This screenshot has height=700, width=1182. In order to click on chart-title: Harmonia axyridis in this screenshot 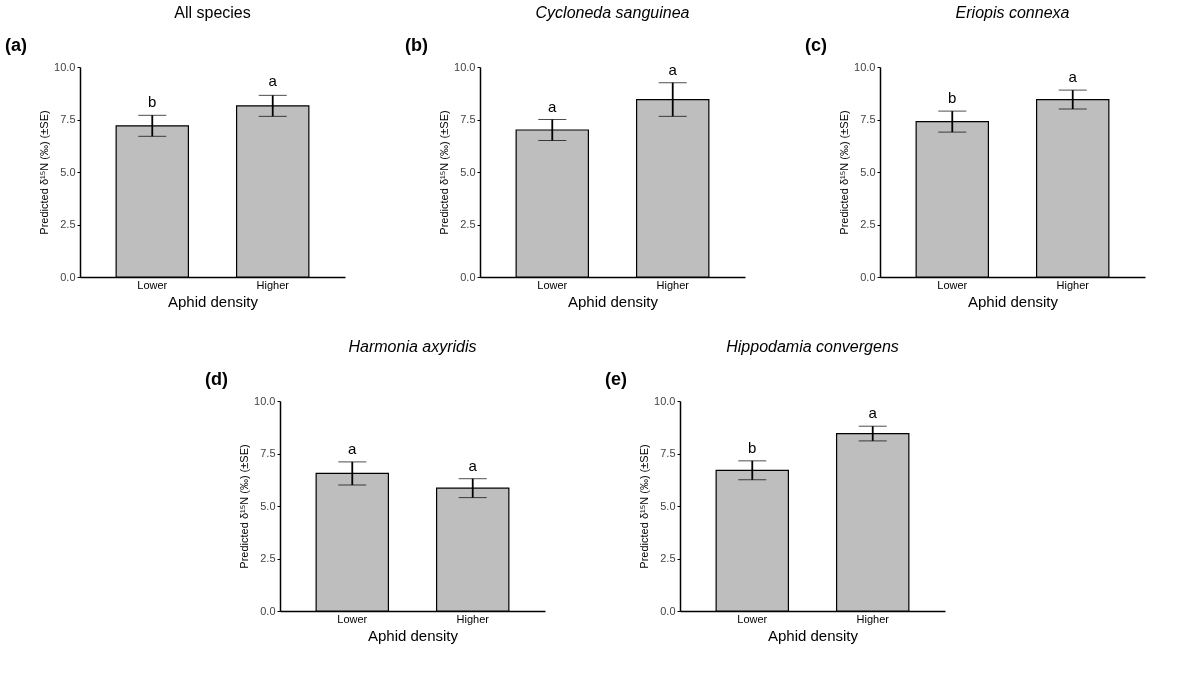, I will do `click(412, 346)`.